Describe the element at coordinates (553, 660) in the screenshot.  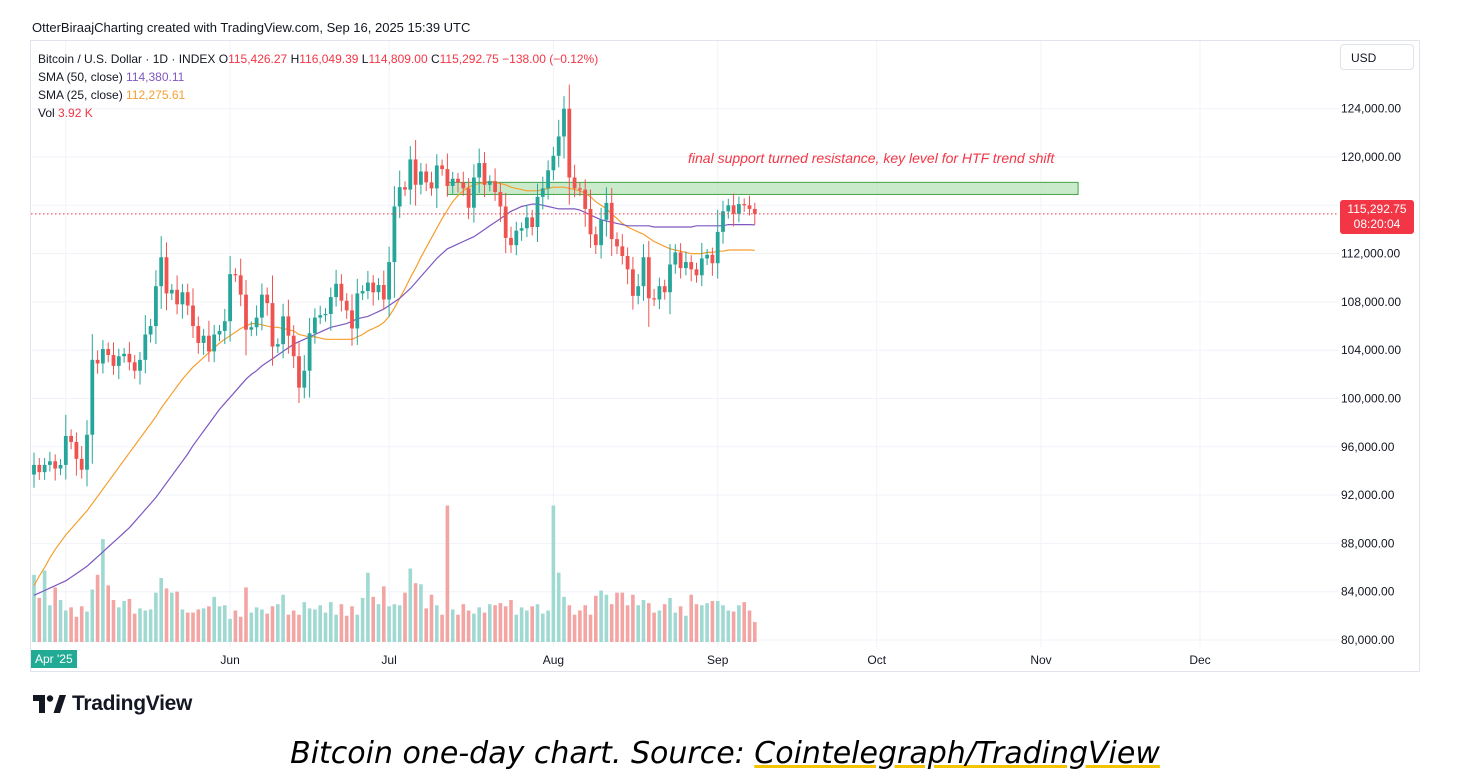
I see `x-tick-label: Aug` at that location.